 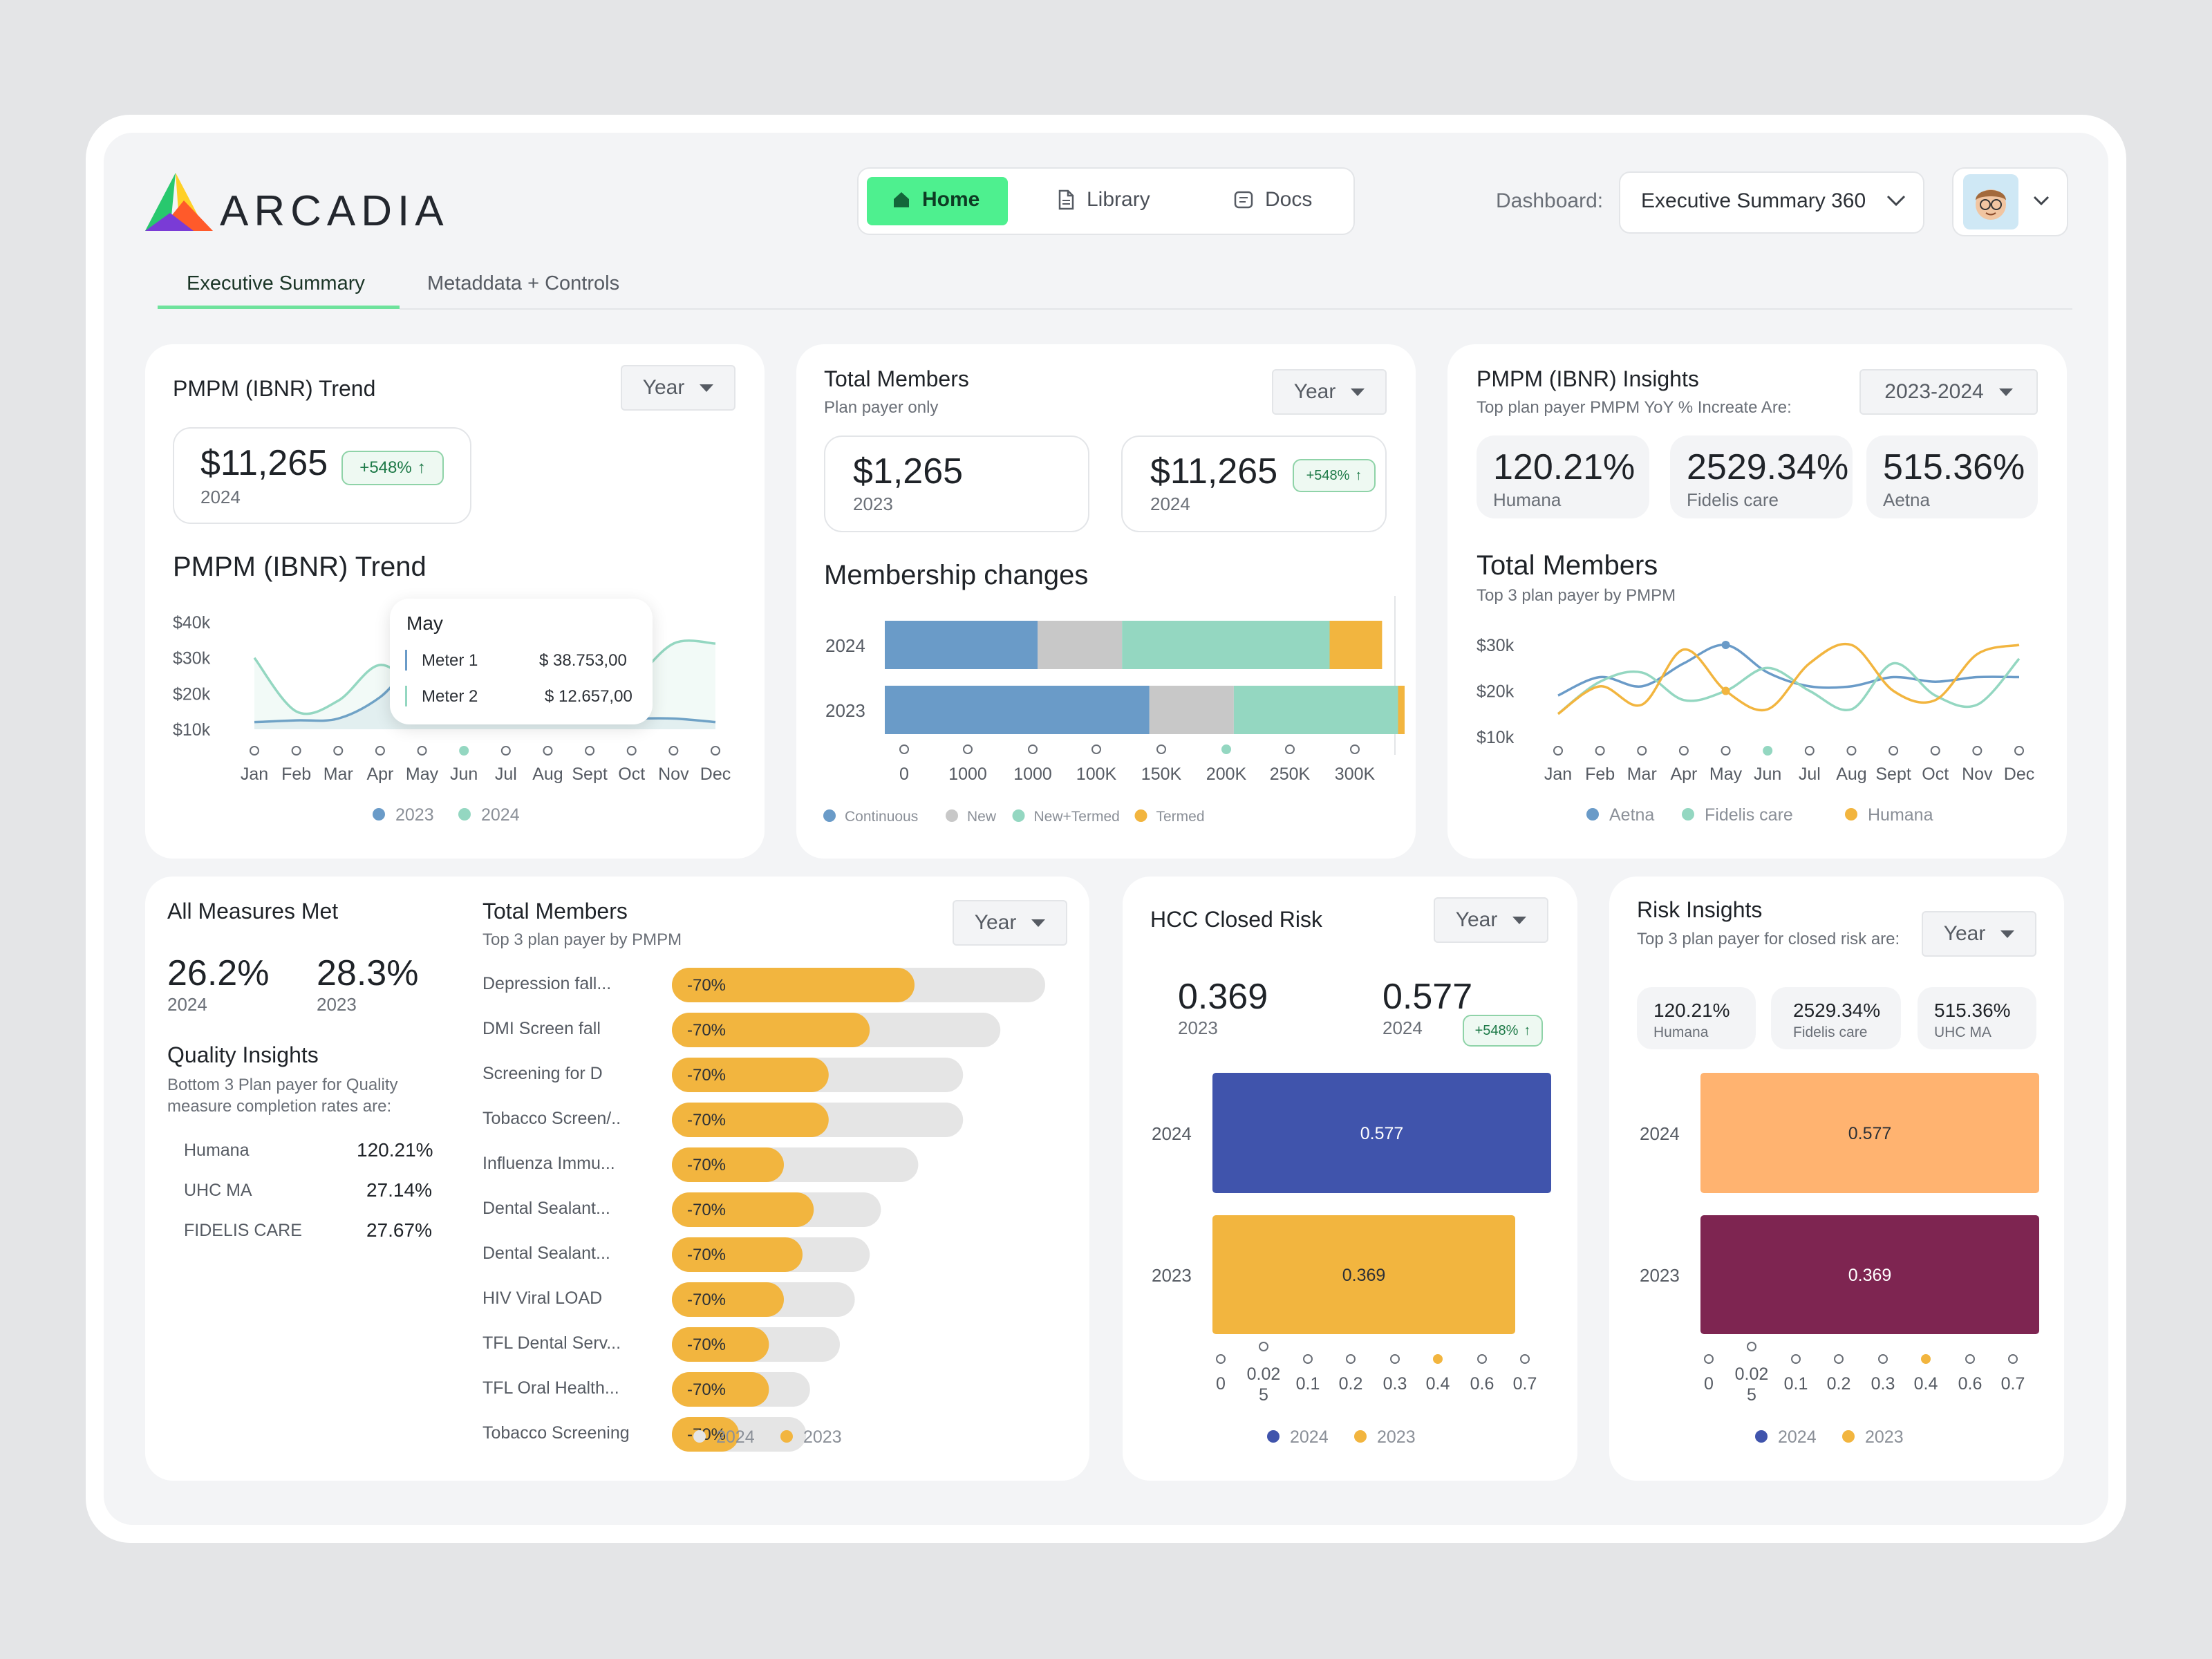 I want to click on risk-year-dropdown: Year, so click(x=1979, y=934).